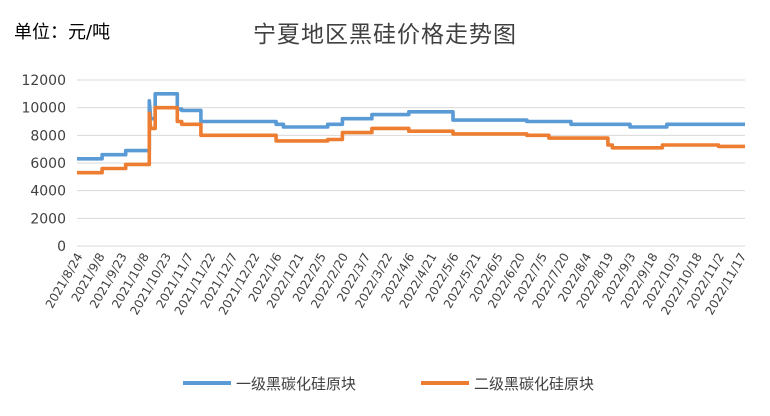 The width and height of the screenshot is (770, 416). I want to click on y-tick-label: 6000, so click(48, 164).